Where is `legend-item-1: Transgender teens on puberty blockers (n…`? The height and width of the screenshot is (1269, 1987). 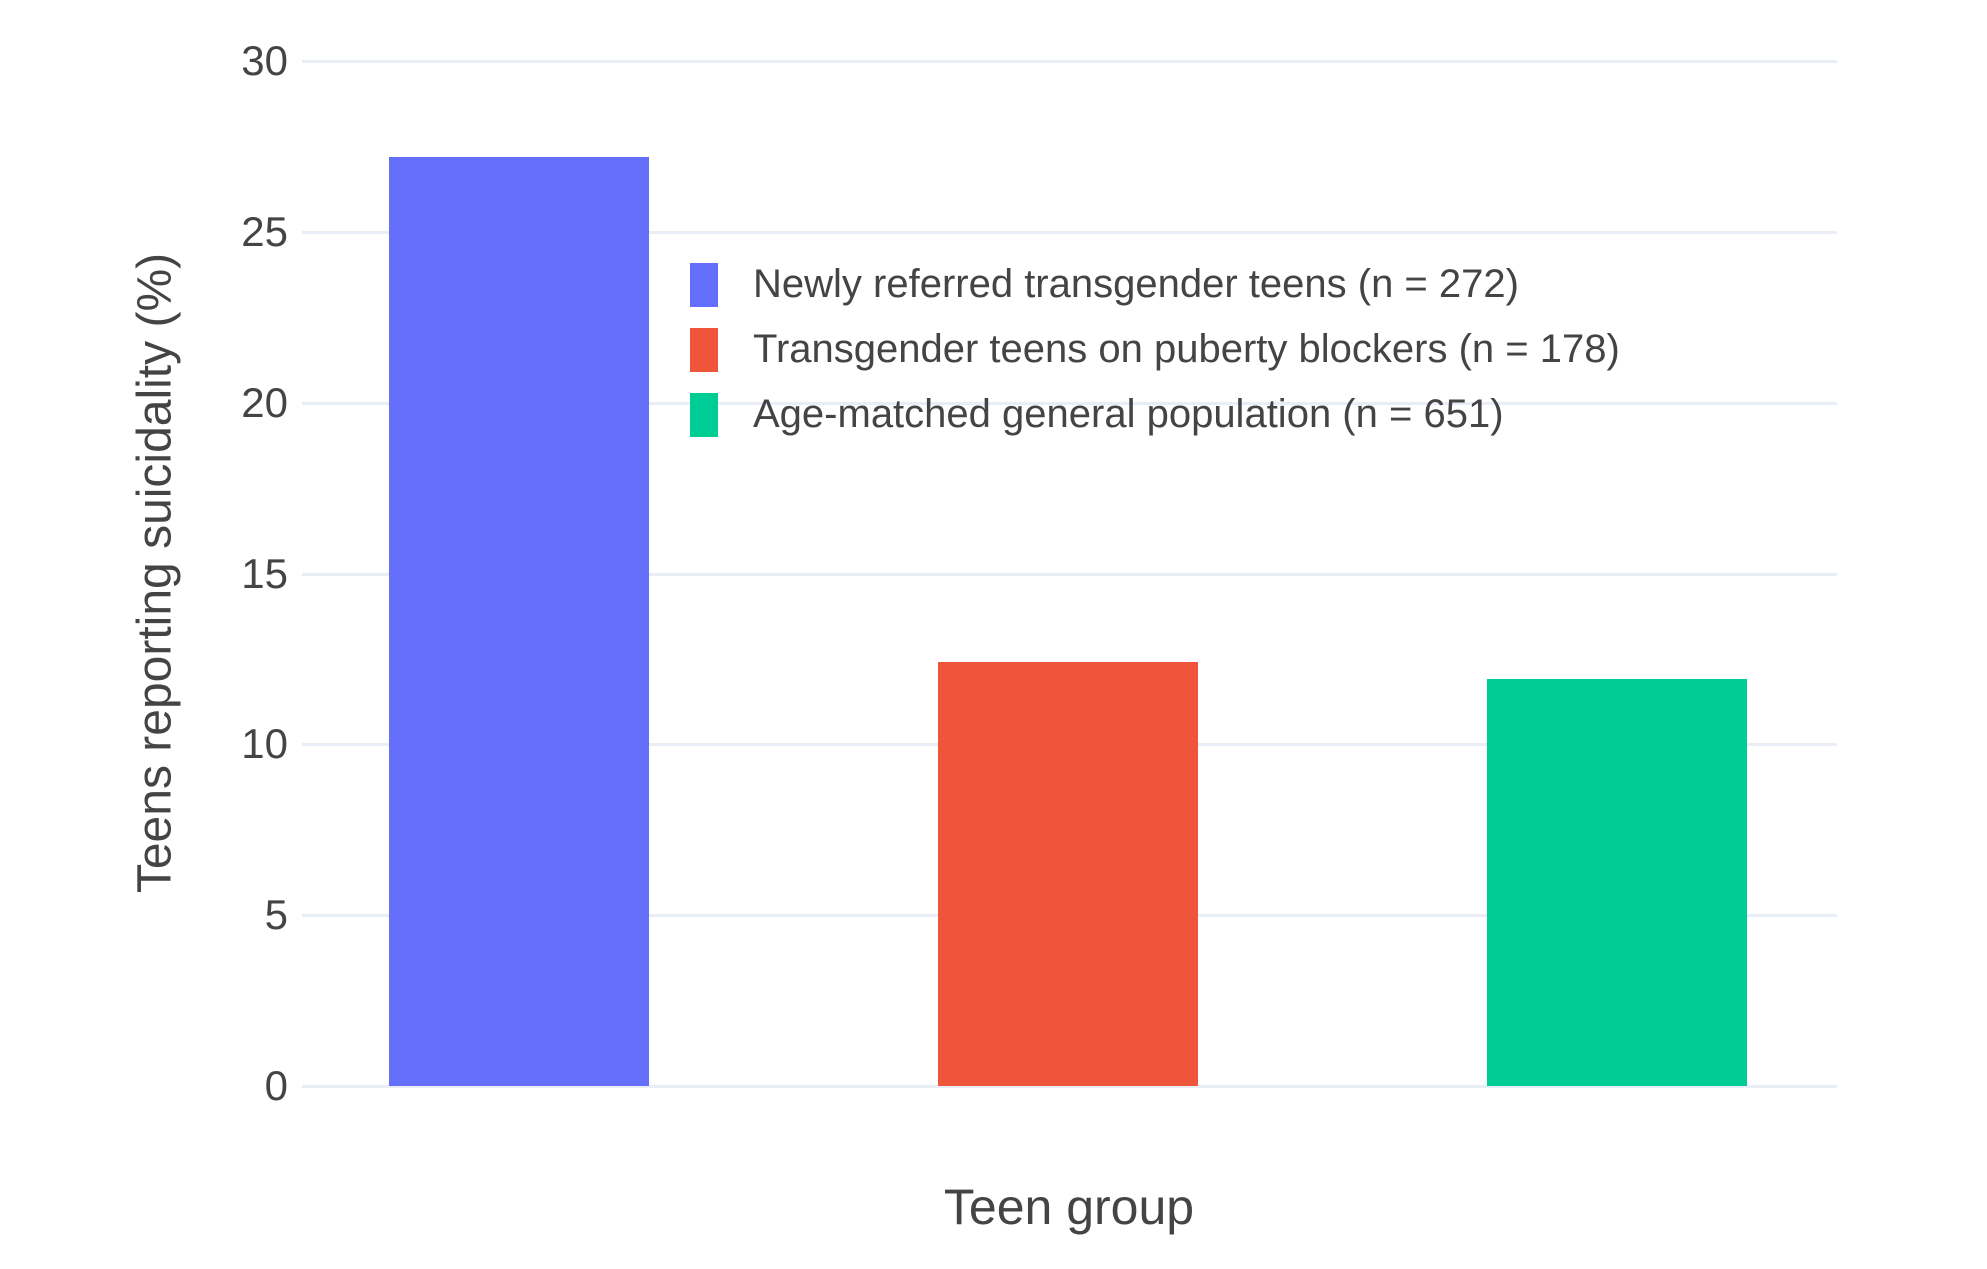 legend-item-1: Transgender teens on puberty blockers (n… is located at coordinates (1155, 349).